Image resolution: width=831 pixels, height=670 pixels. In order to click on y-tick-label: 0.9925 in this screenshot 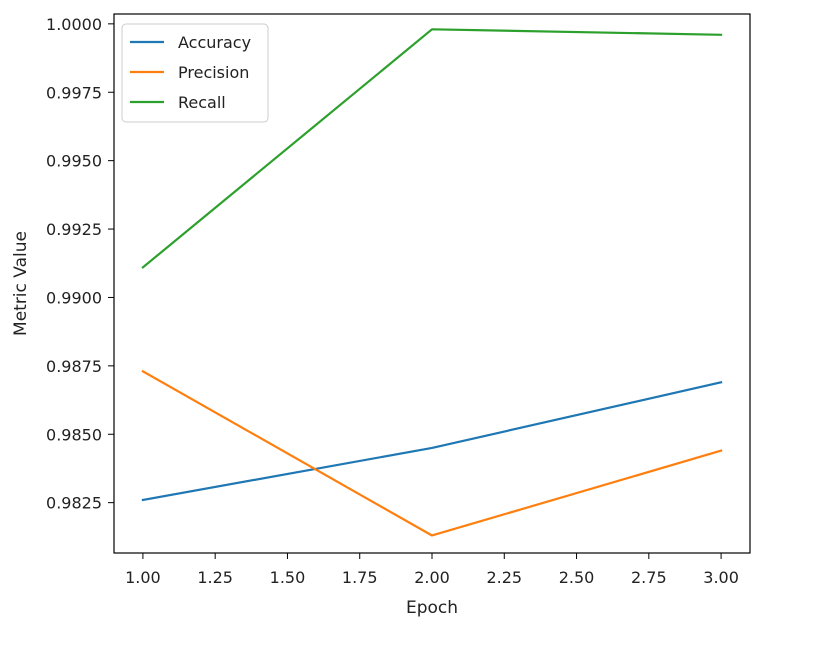, I will do `click(74, 229)`.